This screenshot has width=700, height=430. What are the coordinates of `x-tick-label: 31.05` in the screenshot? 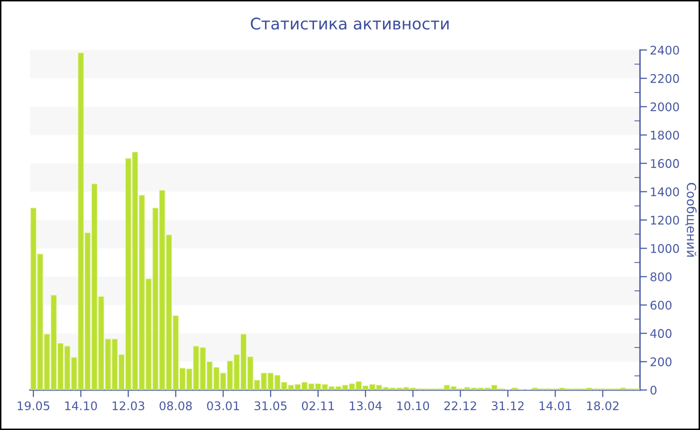 It's located at (270, 405).